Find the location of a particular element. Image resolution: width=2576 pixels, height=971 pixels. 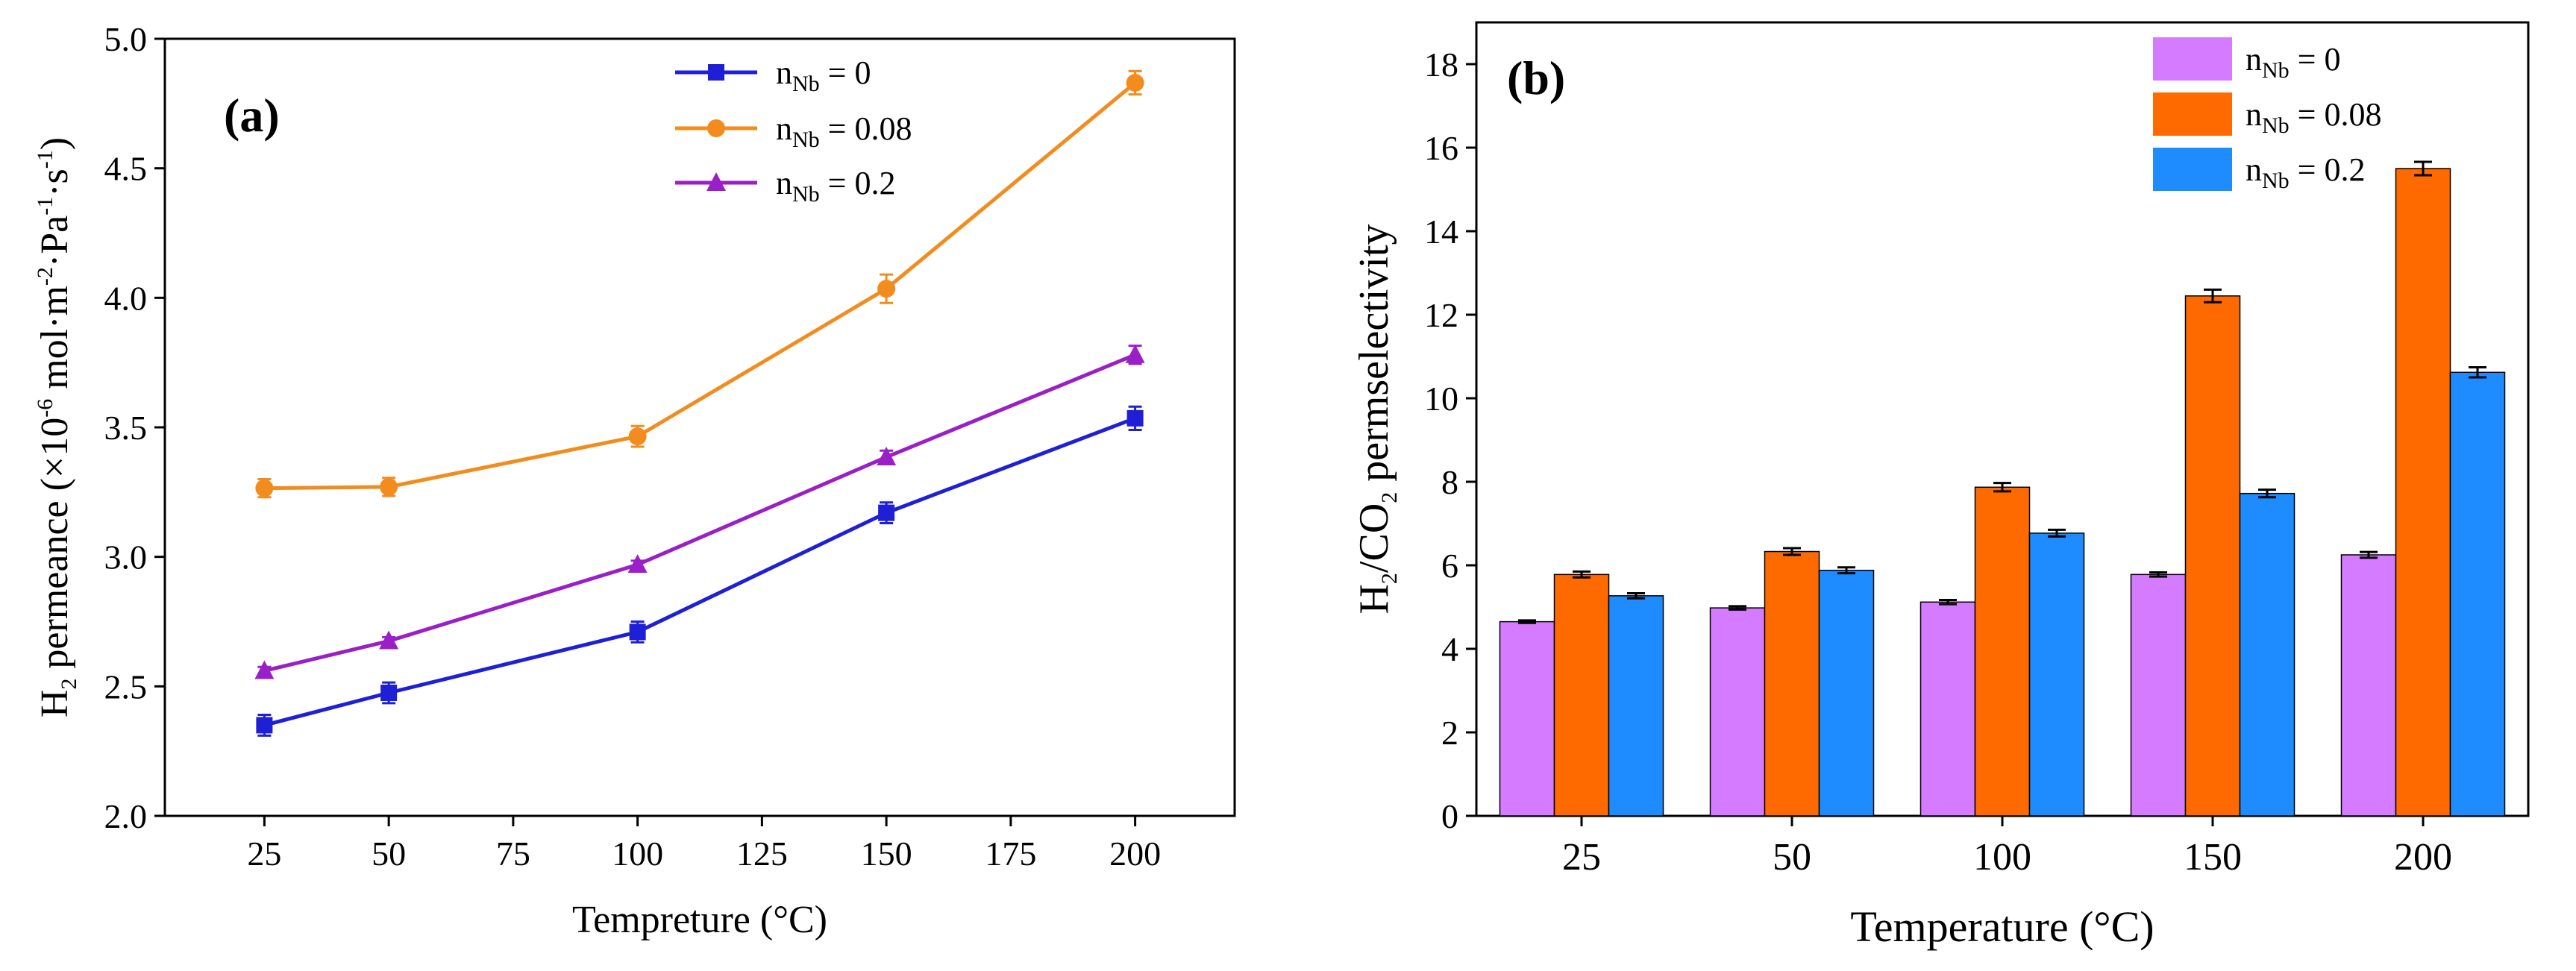

legend-b-label-nnb-0-2: nNb = 0.2 is located at coordinates (2306, 172).